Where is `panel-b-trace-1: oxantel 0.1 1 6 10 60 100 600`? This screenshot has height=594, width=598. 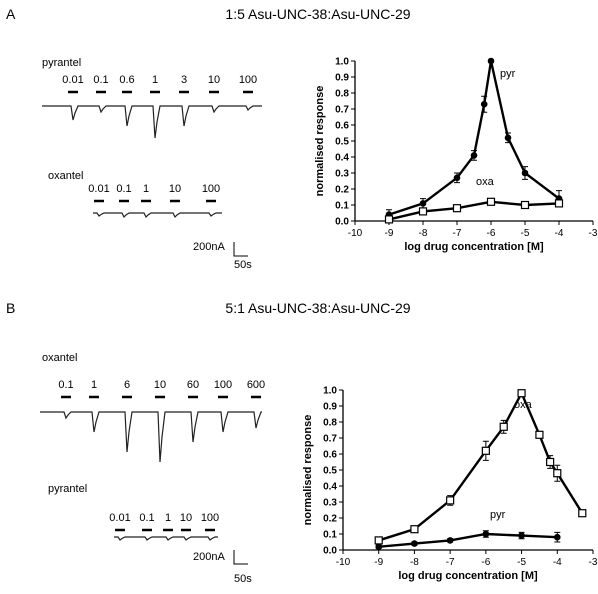
panel-b-trace-1: oxantel 0.1 1 6 10 60 100 600 is located at coordinates (152, 407).